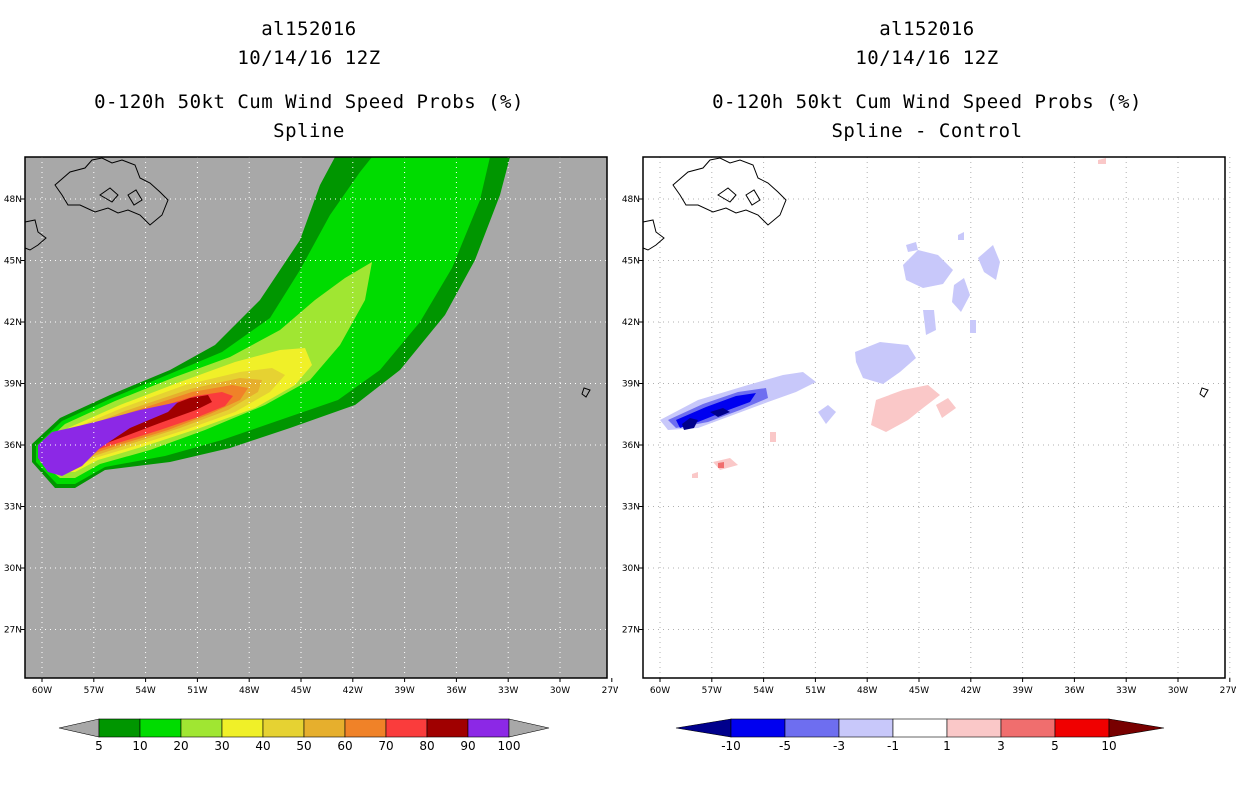 The width and height of the screenshot is (1236, 800). Describe the element at coordinates (262, 746) in the screenshot. I see `colorbar-label: 40` at that location.